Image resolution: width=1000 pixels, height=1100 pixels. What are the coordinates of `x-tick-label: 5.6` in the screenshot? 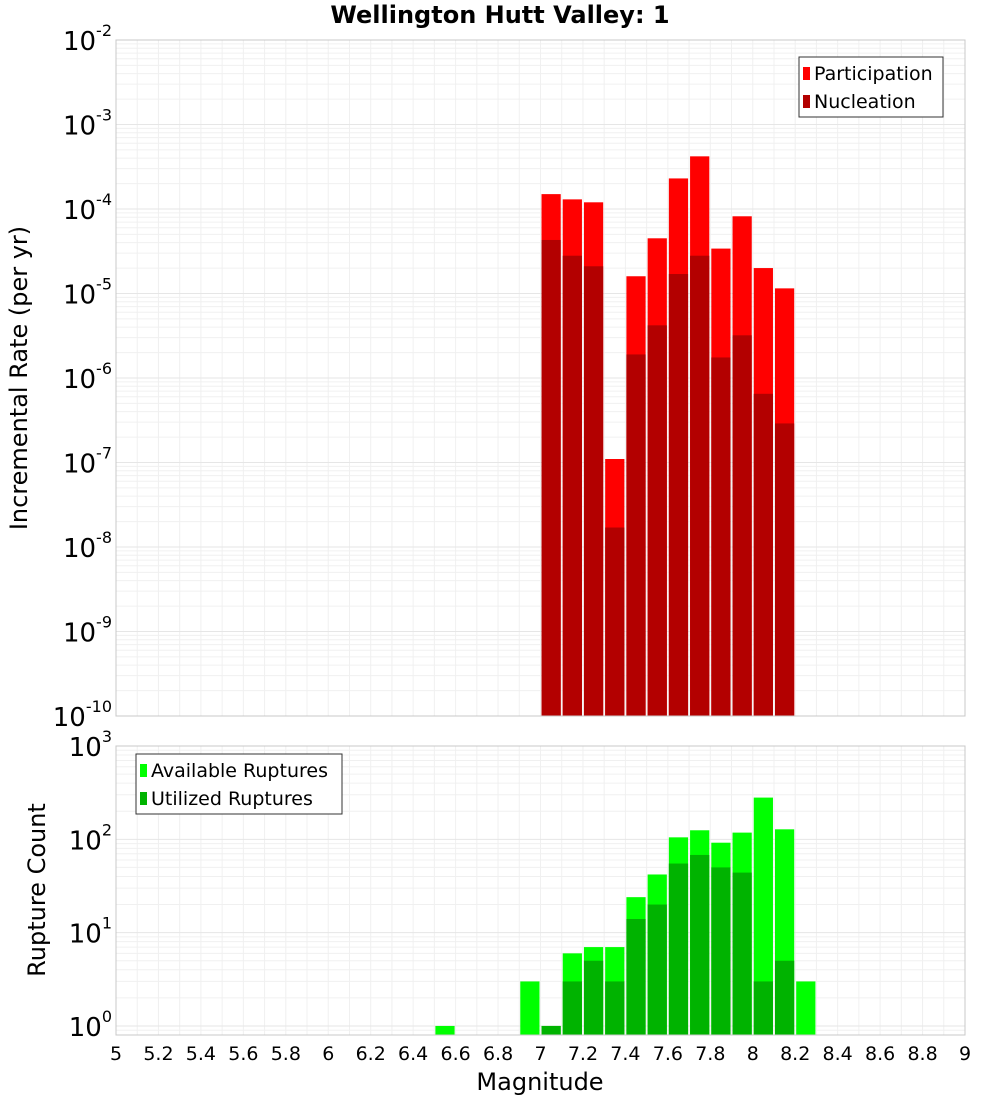 It's located at (243, 1054).